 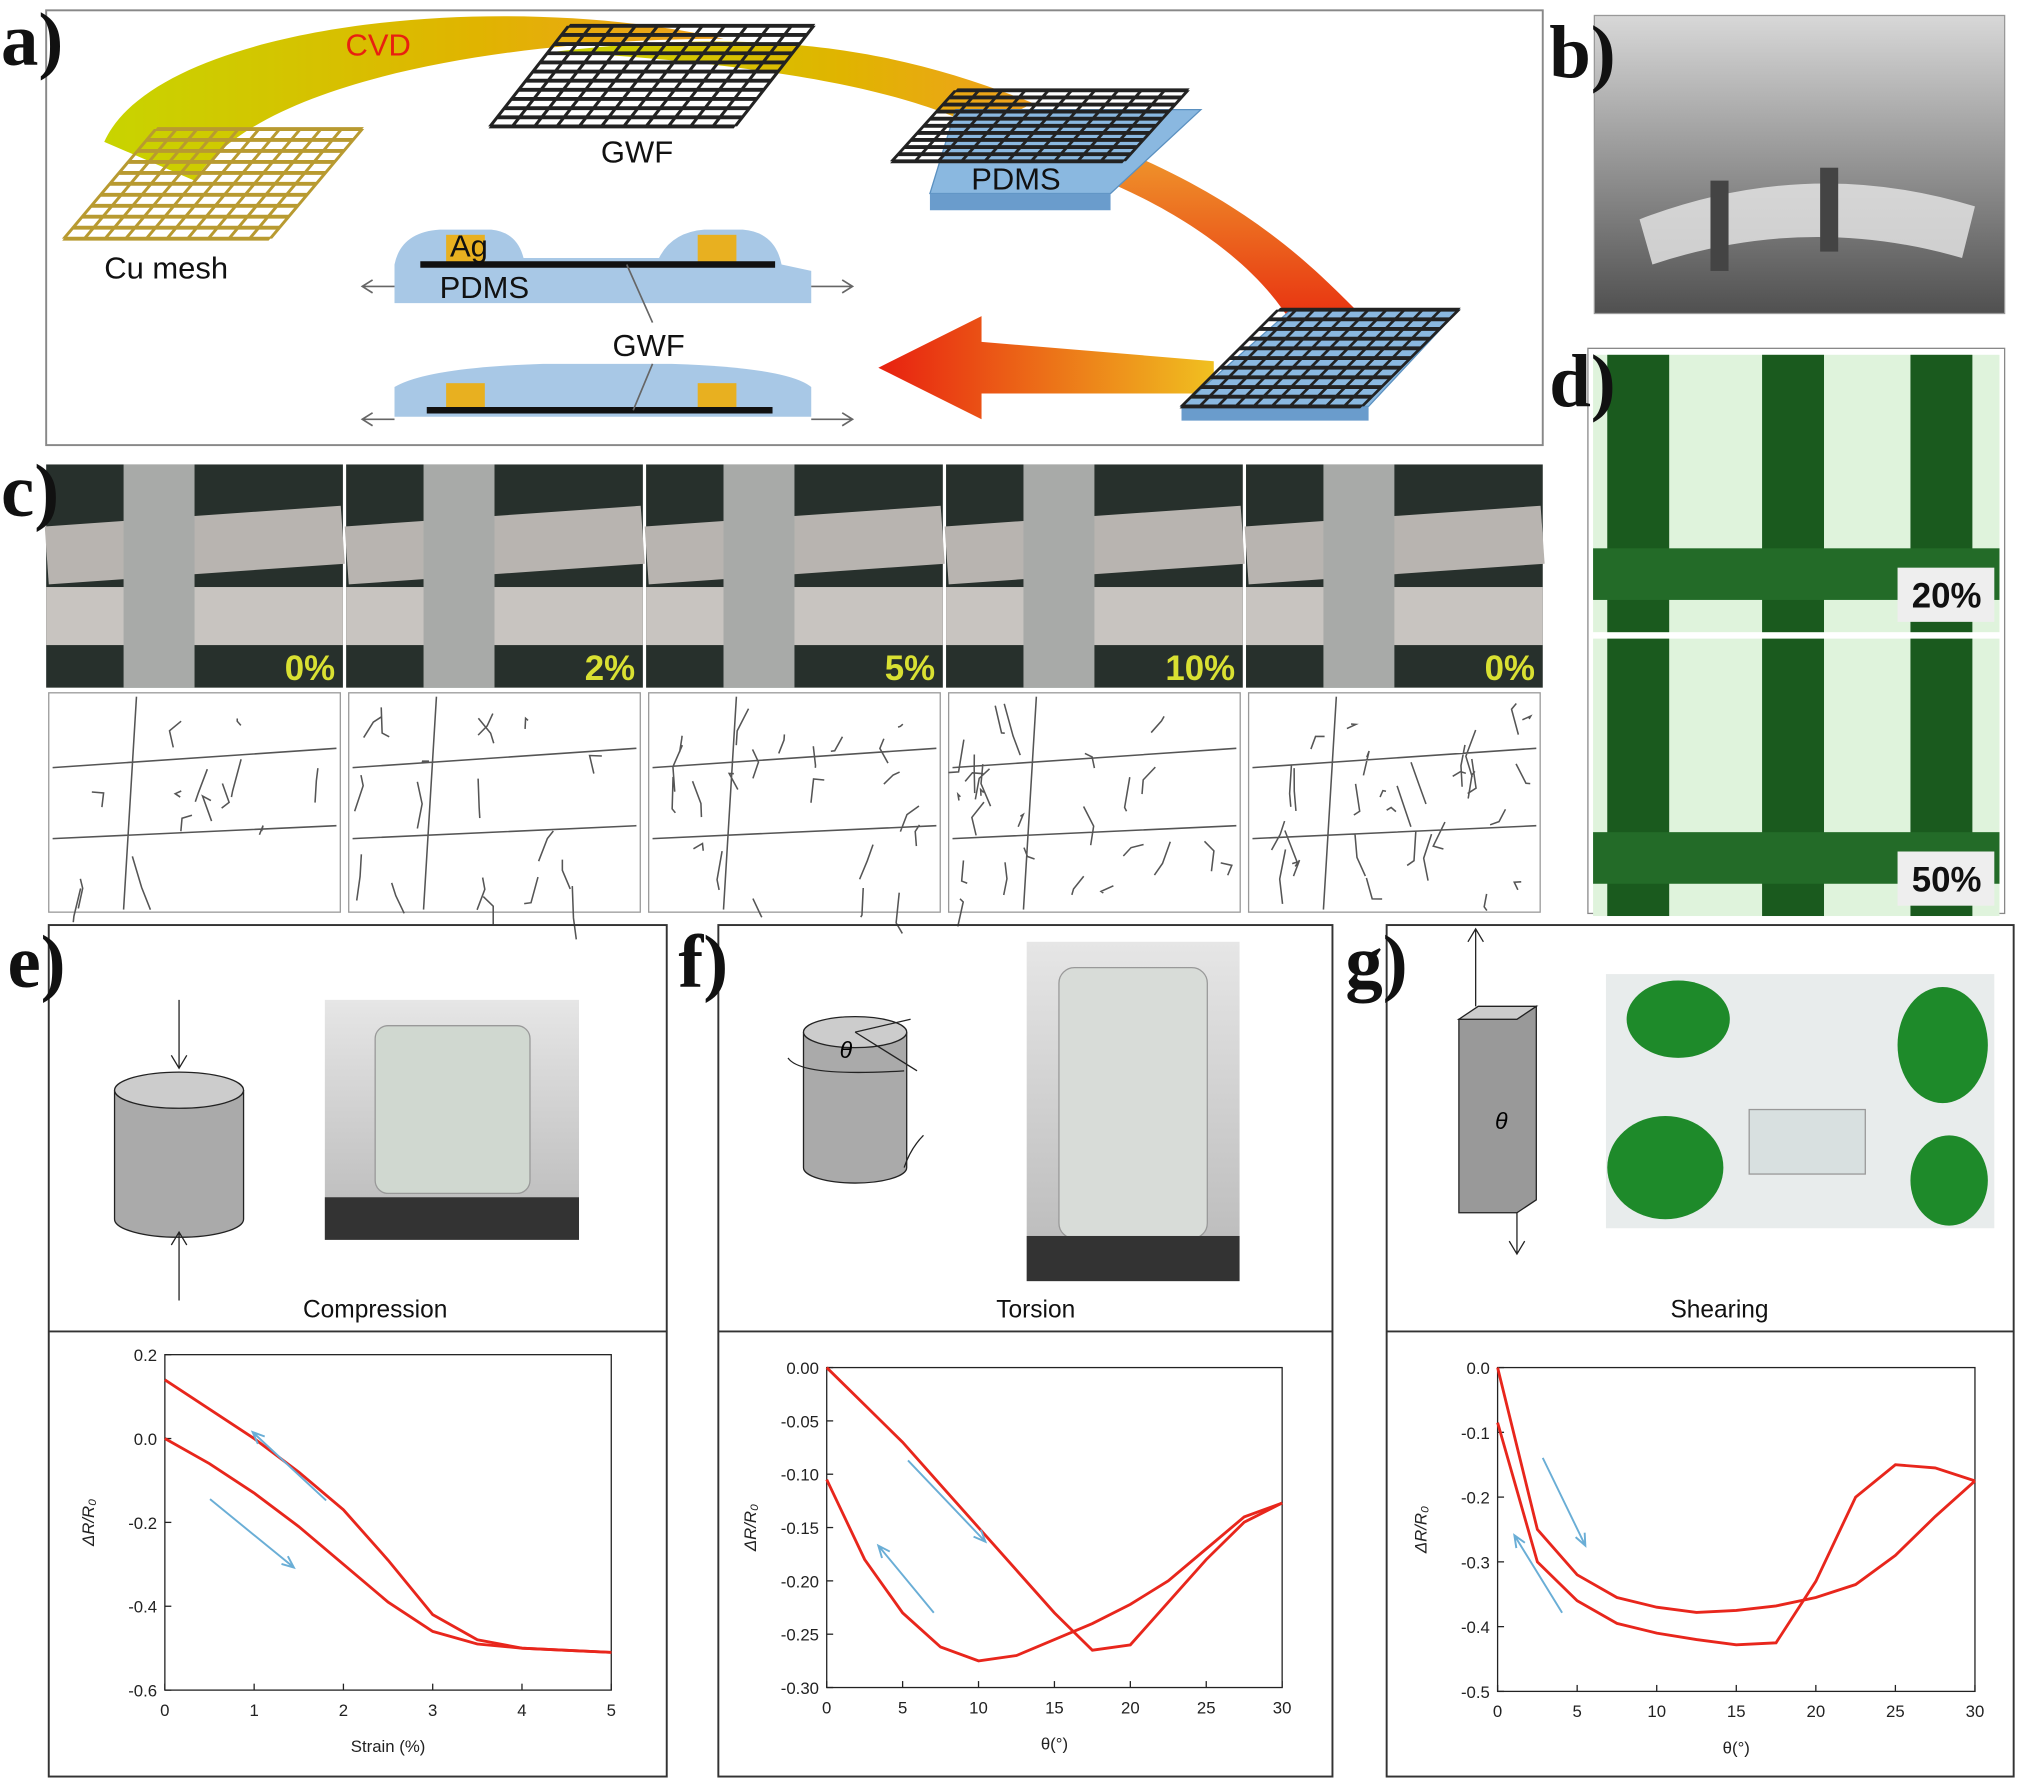 I want to click on y-tick-label: -0.10, so click(x=800, y=1475).